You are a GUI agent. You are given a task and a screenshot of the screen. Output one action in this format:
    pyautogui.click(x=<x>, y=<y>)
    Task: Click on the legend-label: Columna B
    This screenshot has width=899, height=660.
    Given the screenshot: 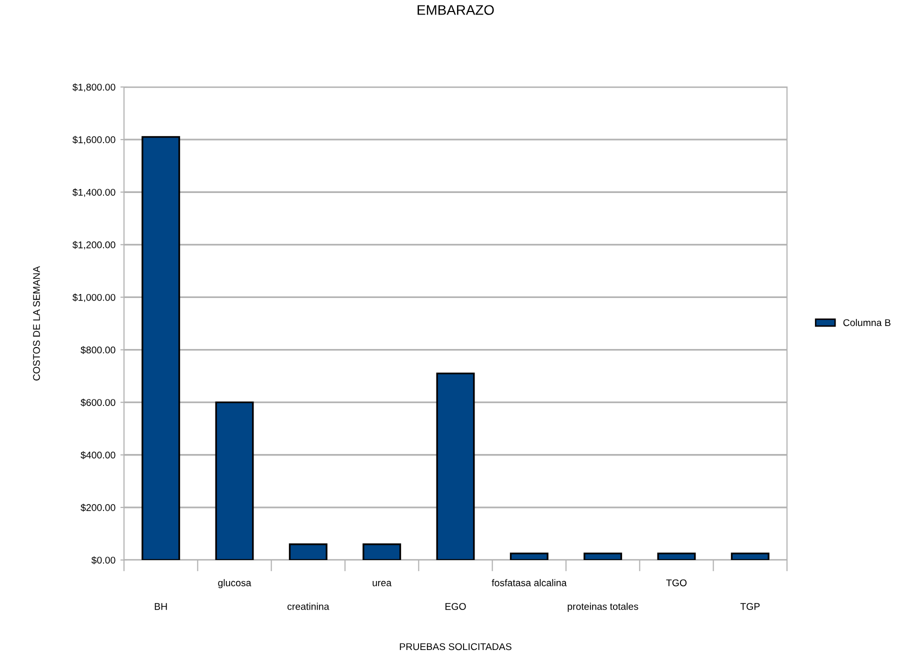 What is the action you would take?
    pyautogui.click(x=866, y=322)
    